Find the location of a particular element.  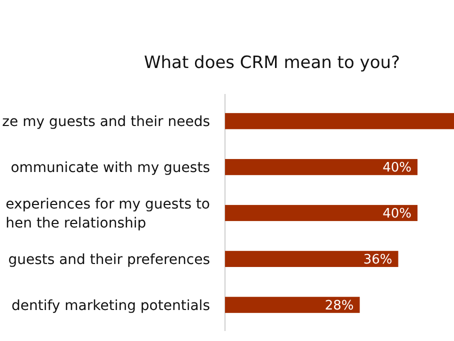

y-tick-label: dentify marketing potentials is located at coordinates (110, 306).